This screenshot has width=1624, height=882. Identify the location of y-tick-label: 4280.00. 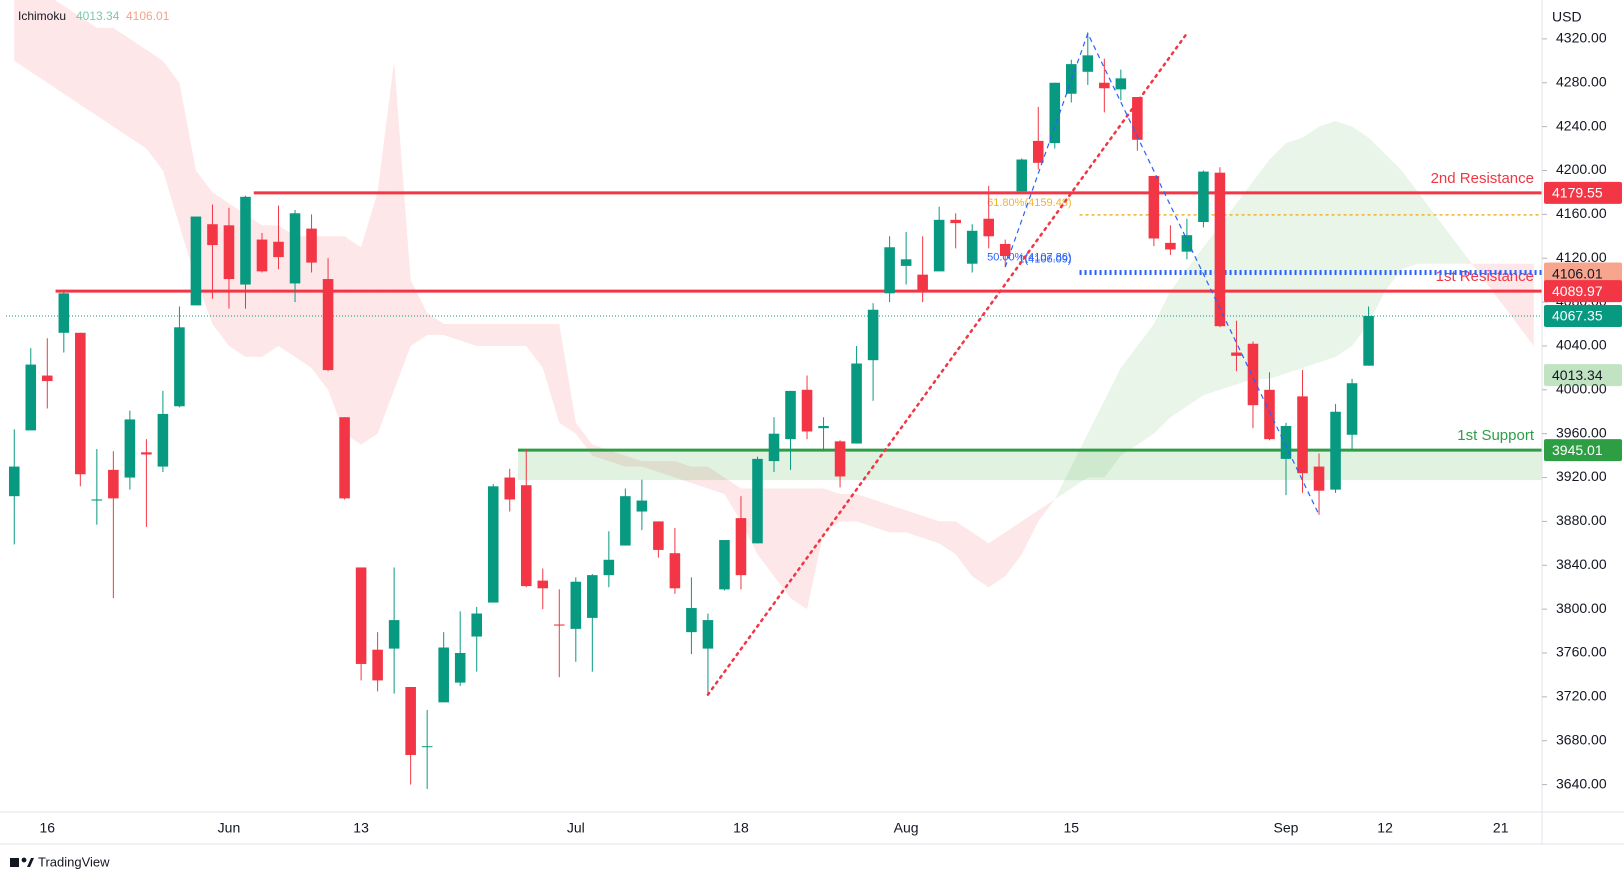
(1581, 81).